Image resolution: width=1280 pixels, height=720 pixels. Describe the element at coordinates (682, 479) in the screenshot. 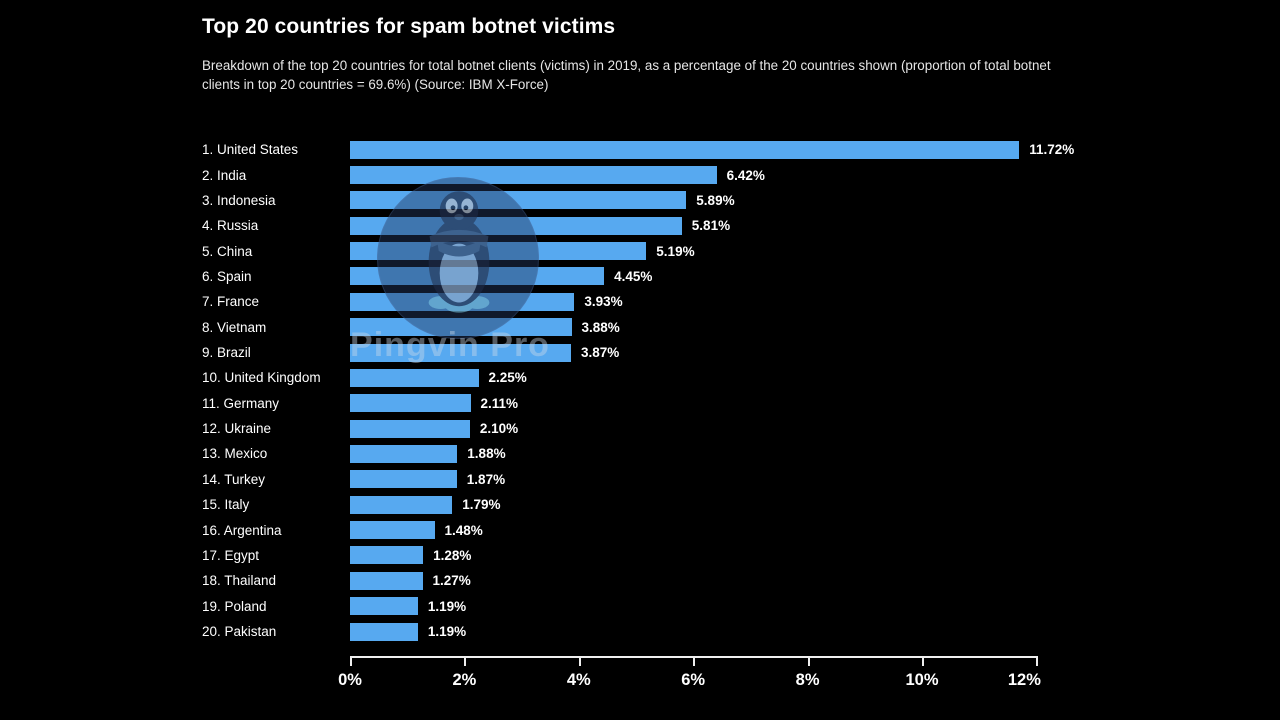

I see `bar-row: 14. Turkey 1.87%` at that location.